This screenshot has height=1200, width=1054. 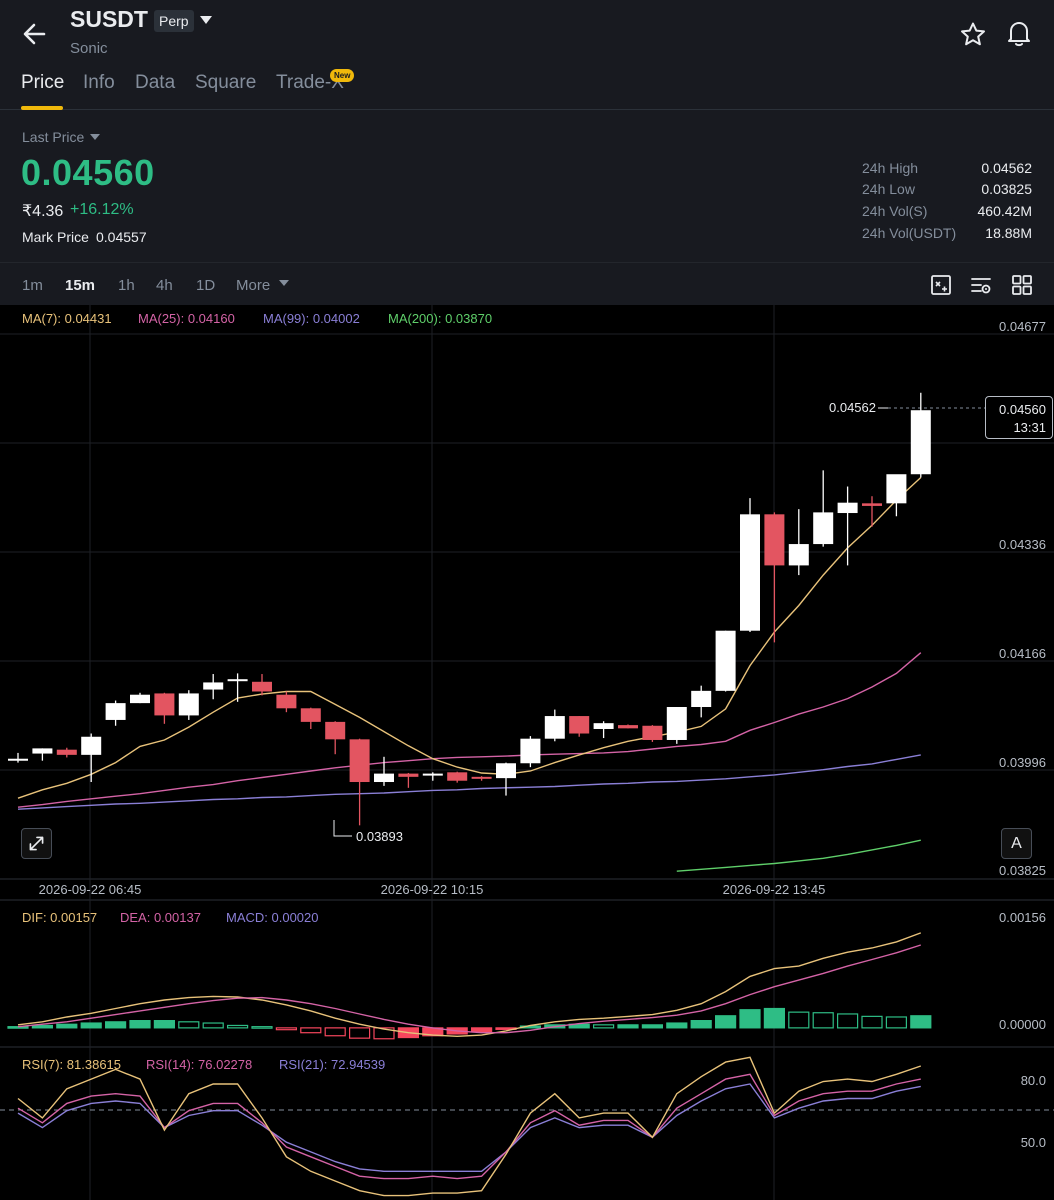 I want to click on timeframe-bar: 1m 15m 1h 4h 1D More, so click(x=527, y=283).